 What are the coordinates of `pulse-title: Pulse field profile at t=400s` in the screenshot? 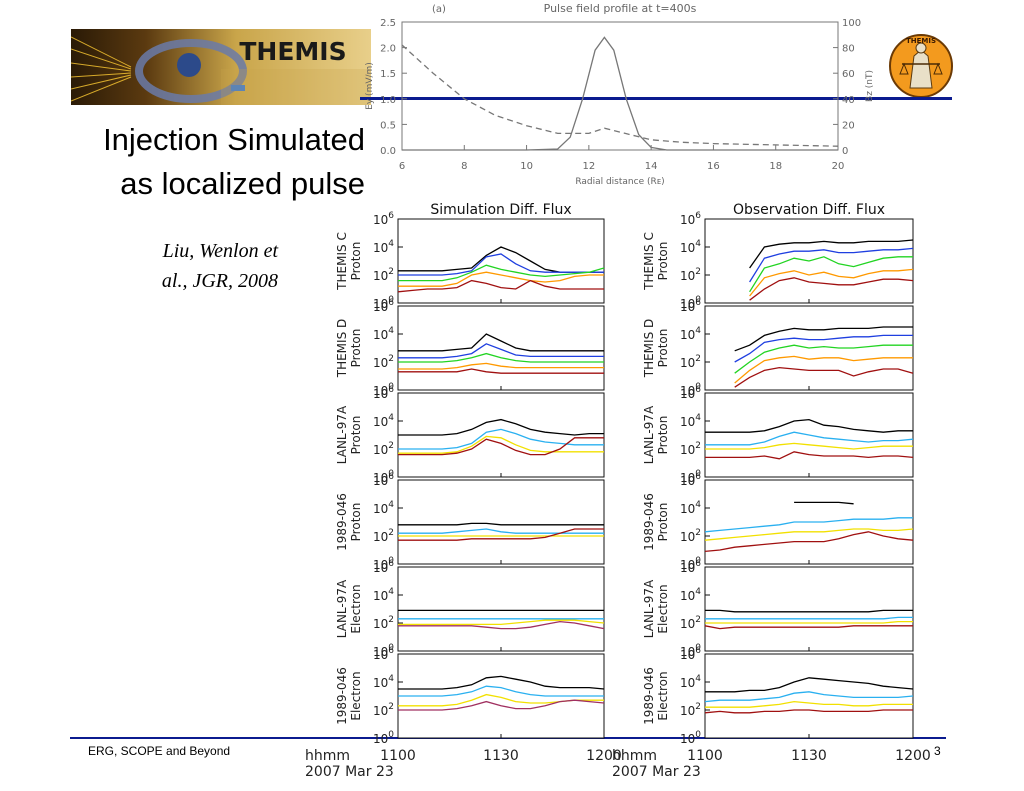 It's located at (620, 8).